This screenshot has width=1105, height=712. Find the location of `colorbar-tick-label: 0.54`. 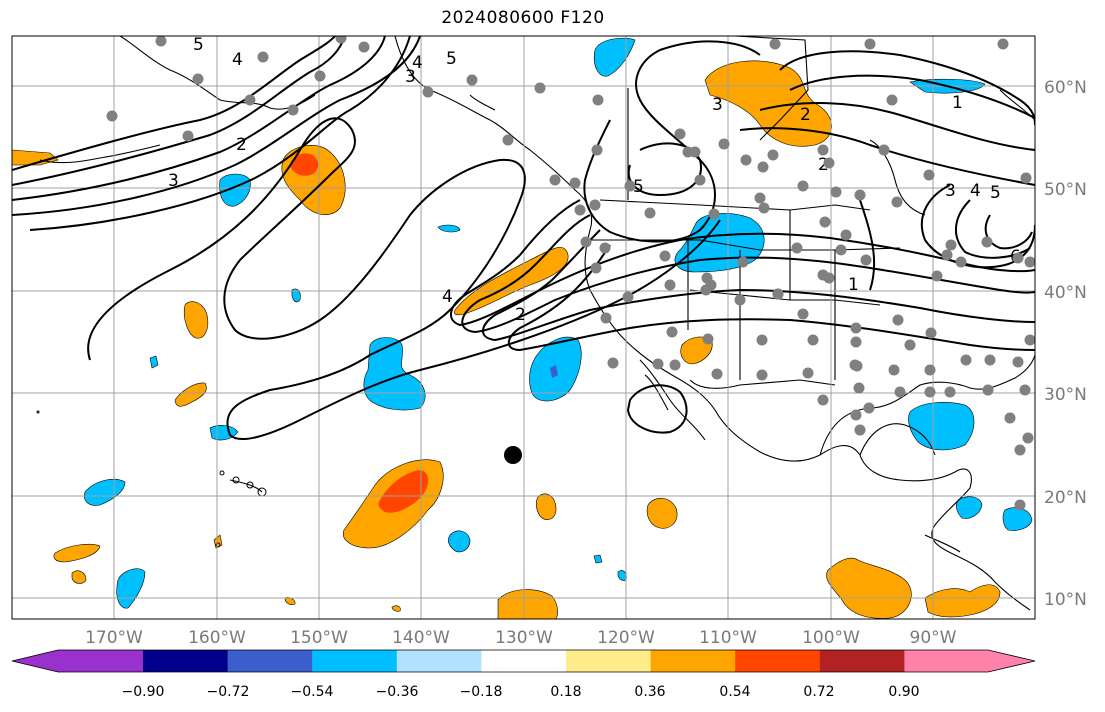

colorbar-tick-label: 0.54 is located at coordinates (734, 692).